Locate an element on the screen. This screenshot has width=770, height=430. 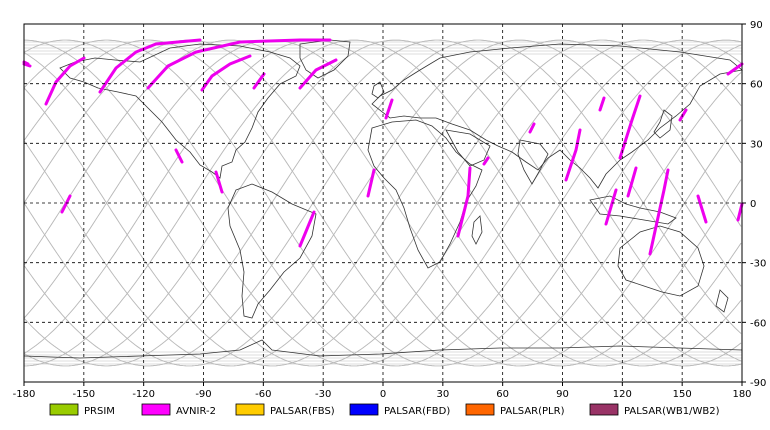
x-tick-label: 0 is located at coordinates (383, 394).